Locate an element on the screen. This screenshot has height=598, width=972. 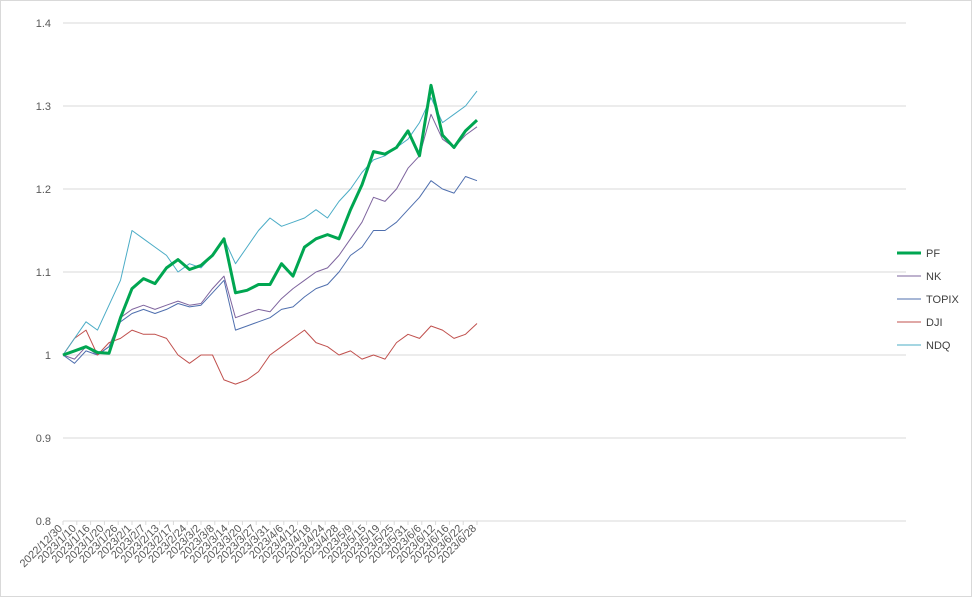
legend-label-pf: PF is located at coordinates (933, 254).